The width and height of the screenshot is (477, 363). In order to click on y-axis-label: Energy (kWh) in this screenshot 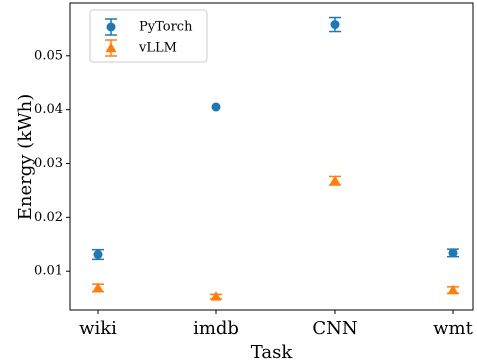, I will do `click(25, 157)`.